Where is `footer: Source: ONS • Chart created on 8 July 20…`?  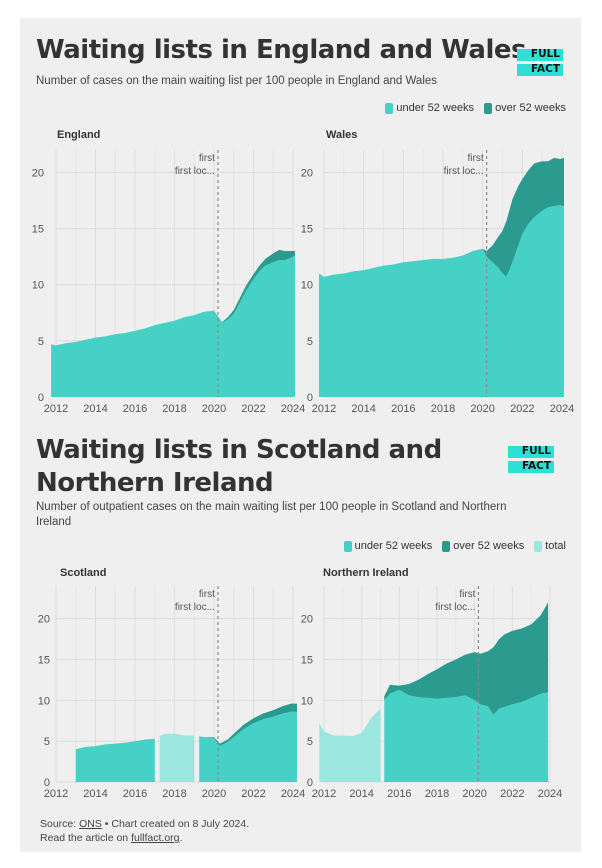
footer: Source: ONS • Chart created on 8 July 20… is located at coordinates (144, 831).